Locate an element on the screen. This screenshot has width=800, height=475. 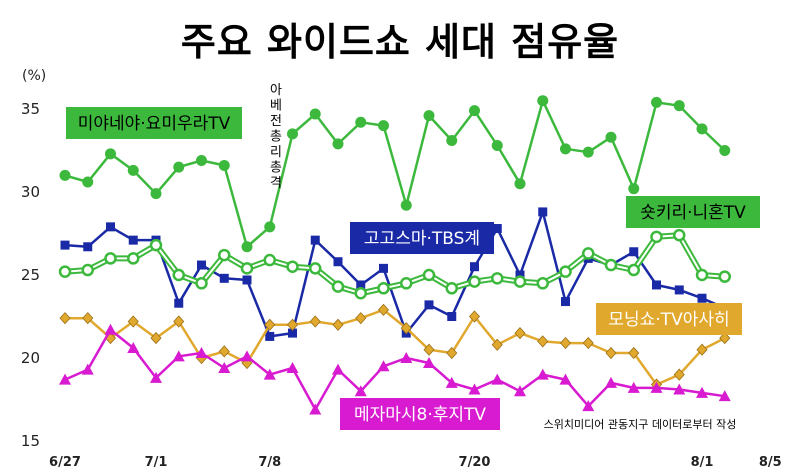
morning-label: 모닝쇼·TV아사히 is located at coordinates (668, 320).